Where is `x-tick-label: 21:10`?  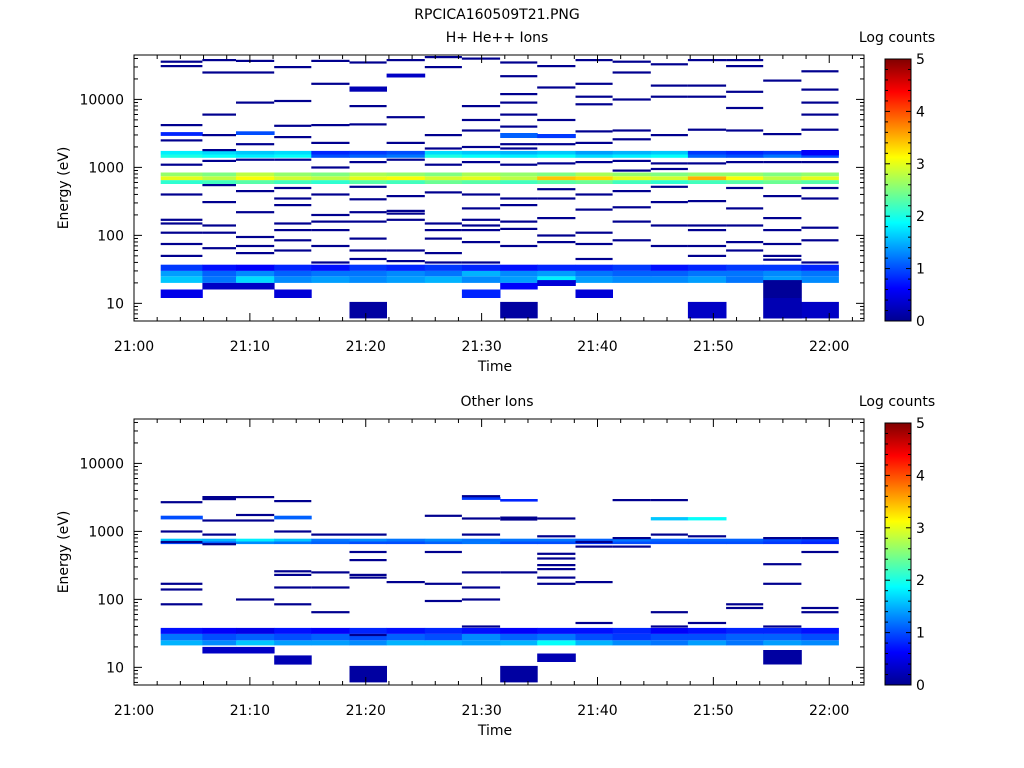
x-tick-label: 21:10 is located at coordinates (250, 347).